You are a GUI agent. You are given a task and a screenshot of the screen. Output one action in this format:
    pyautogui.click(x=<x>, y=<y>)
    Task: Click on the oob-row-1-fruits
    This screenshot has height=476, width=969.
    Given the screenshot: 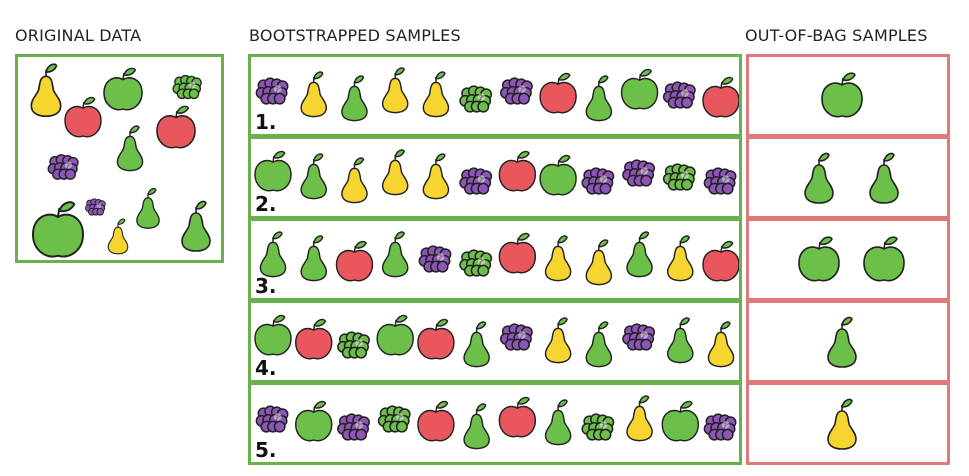 What is the action you would take?
    pyautogui.click(x=842, y=95)
    